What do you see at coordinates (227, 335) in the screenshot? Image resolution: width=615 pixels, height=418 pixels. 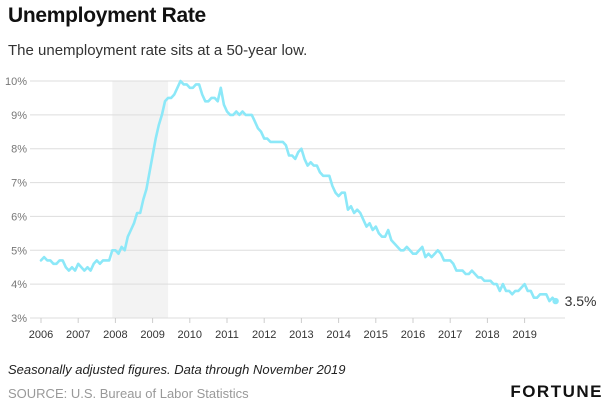 I see `x-tick-label: 2011` at bounding box center [227, 335].